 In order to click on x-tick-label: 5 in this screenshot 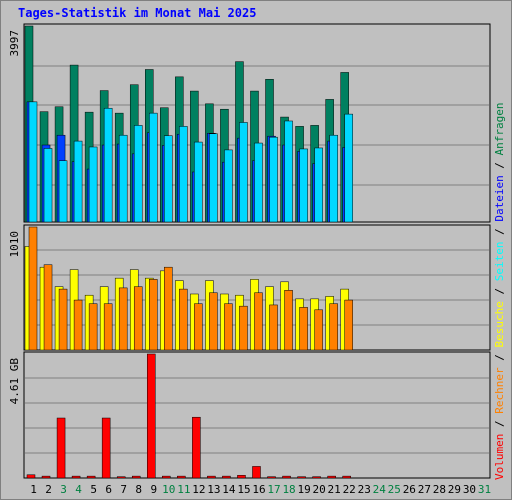, I will do `click(93, 489)`.